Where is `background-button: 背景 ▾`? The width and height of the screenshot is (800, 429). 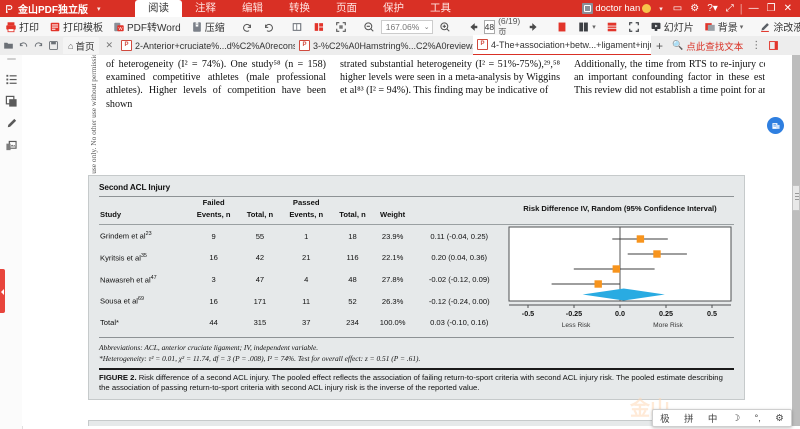 background-button: 背景 ▾ is located at coordinates (724, 26).